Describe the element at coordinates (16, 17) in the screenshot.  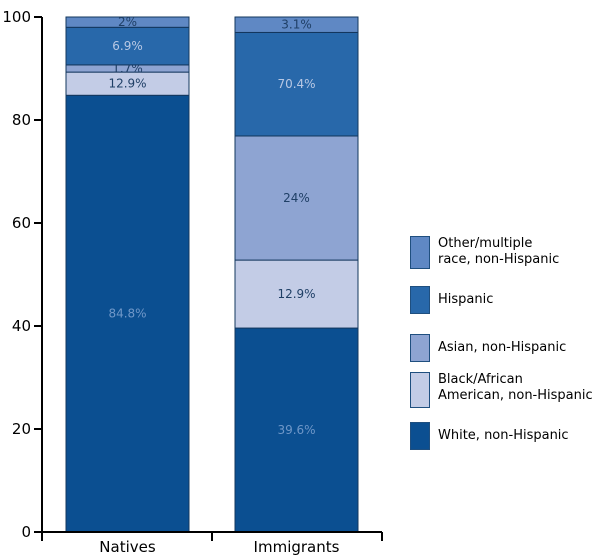
I see `y-tick-label: 100` at that location.